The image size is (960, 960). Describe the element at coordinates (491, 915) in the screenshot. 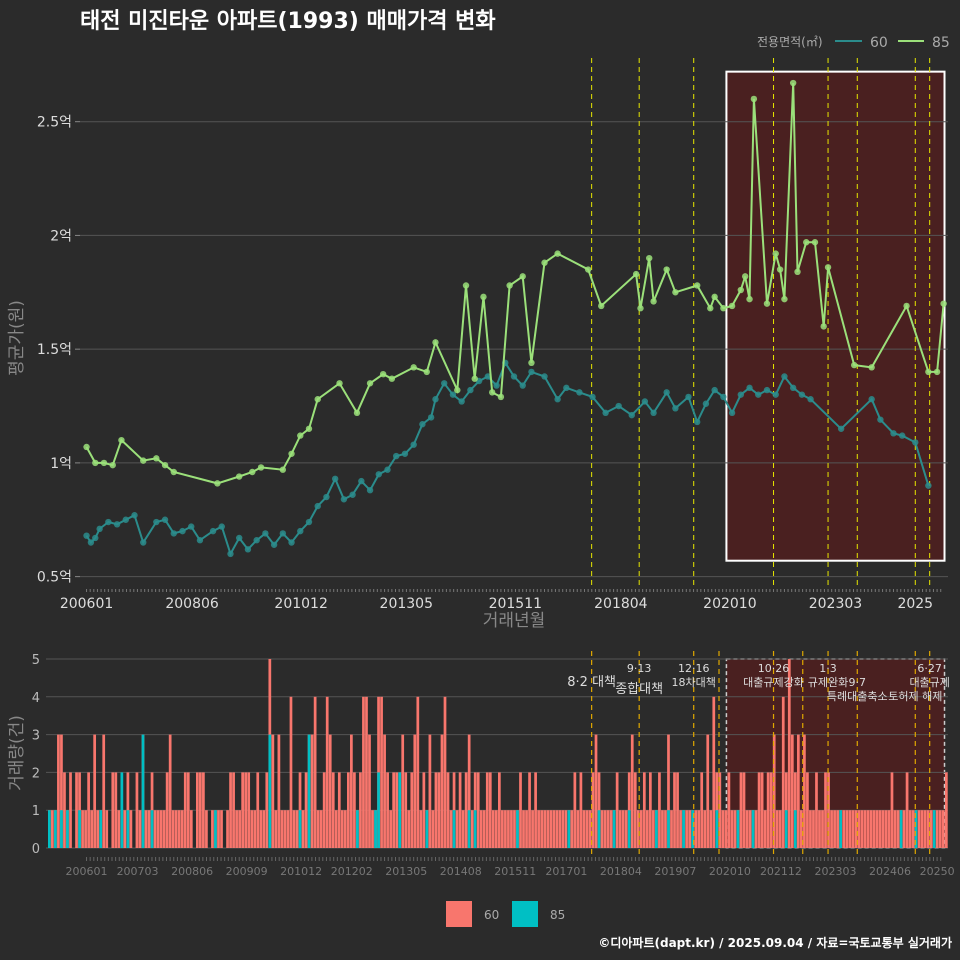

I see `legend-bottom-label-60: 60` at that location.